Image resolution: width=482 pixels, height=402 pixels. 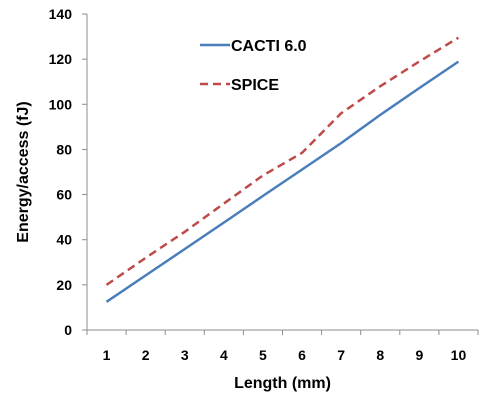 What do you see at coordinates (64, 240) in the screenshot?
I see `y-tick-label: 40` at bounding box center [64, 240].